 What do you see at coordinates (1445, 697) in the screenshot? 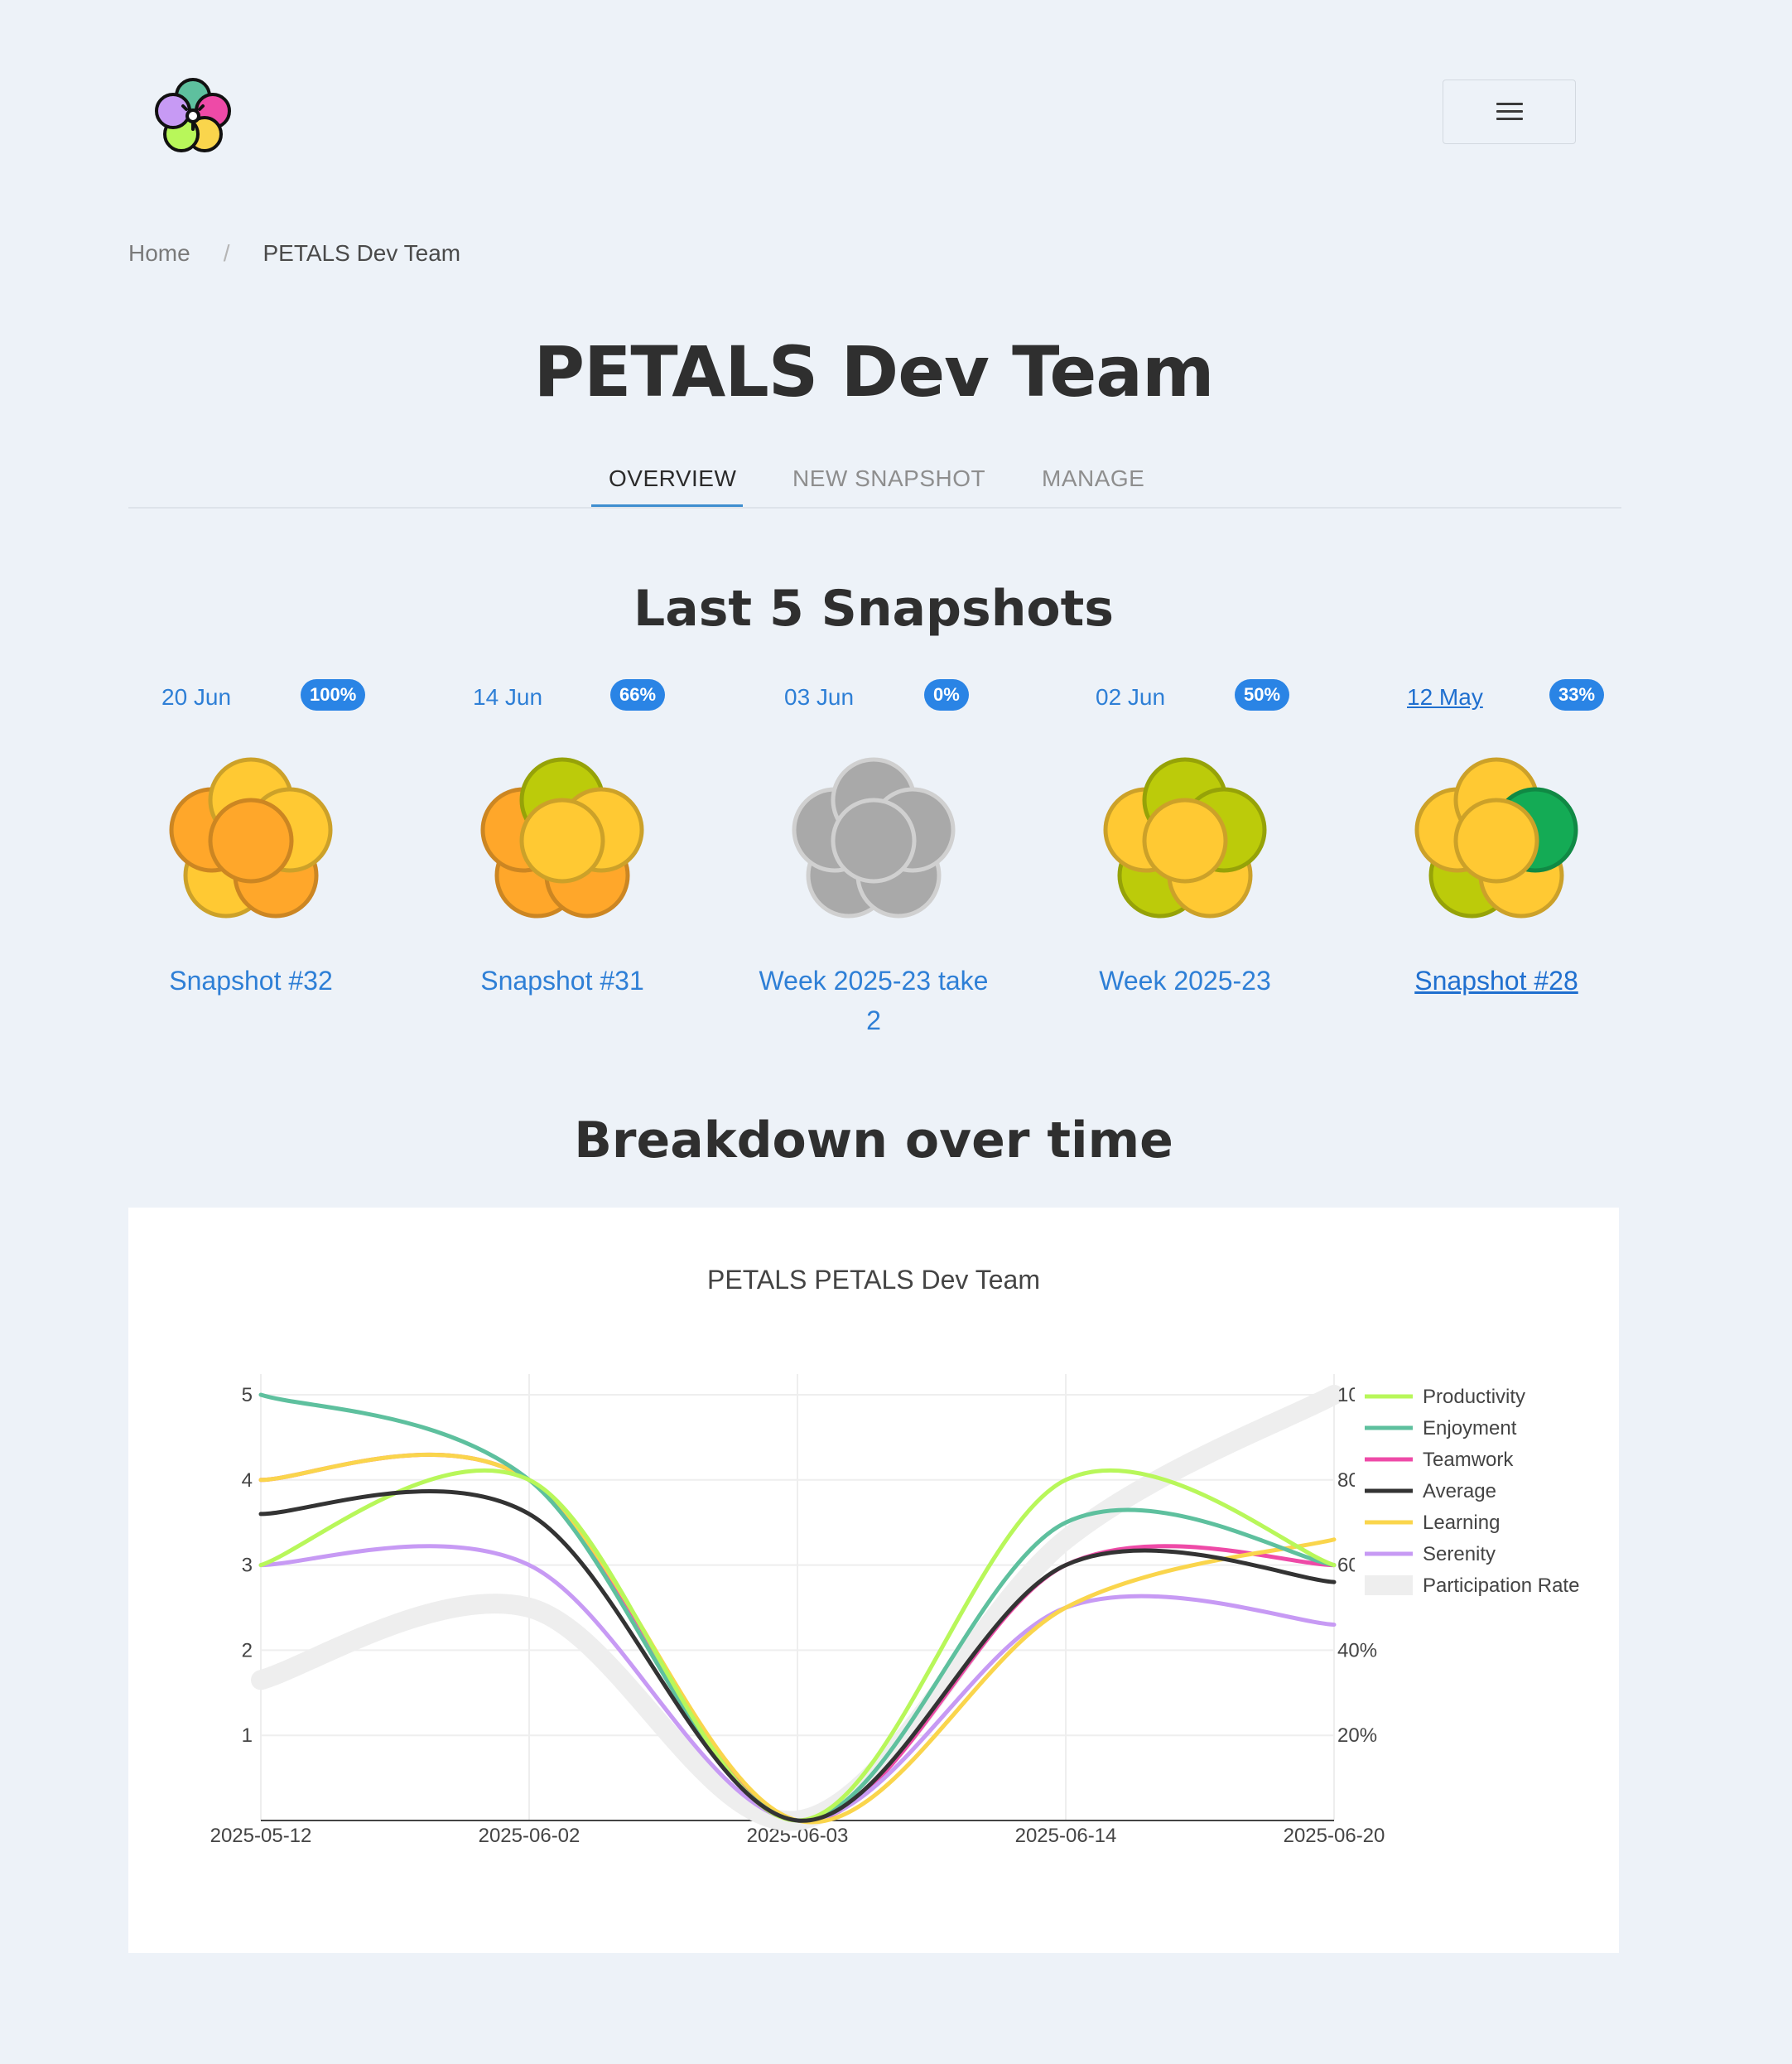
I see `snapshot-date: 12 May` at bounding box center [1445, 697].